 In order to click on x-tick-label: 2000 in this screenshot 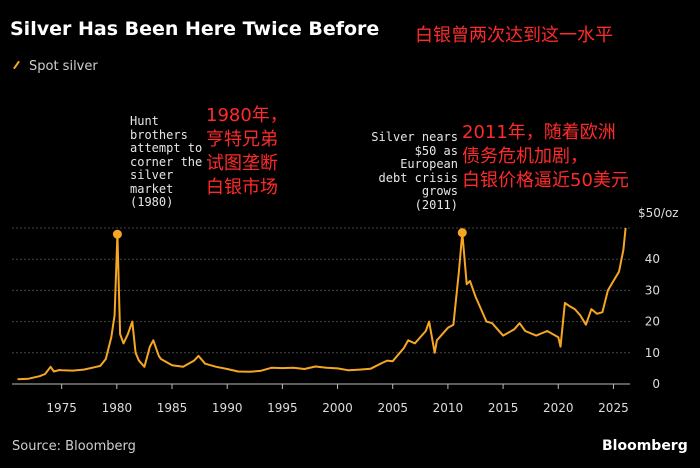, I will do `click(337, 408)`.